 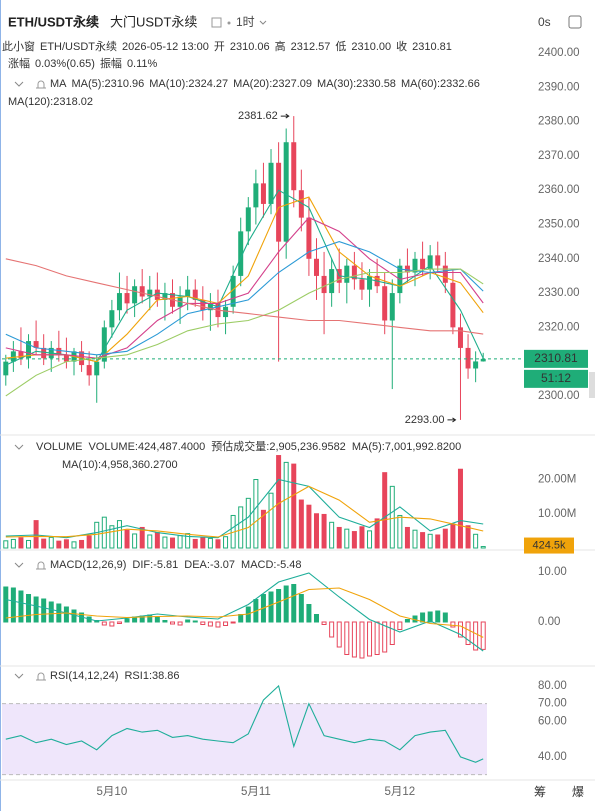 What do you see at coordinates (549, 545) in the screenshot?
I see `volume-tag-label: 424.5k` at bounding box center [549, 545].